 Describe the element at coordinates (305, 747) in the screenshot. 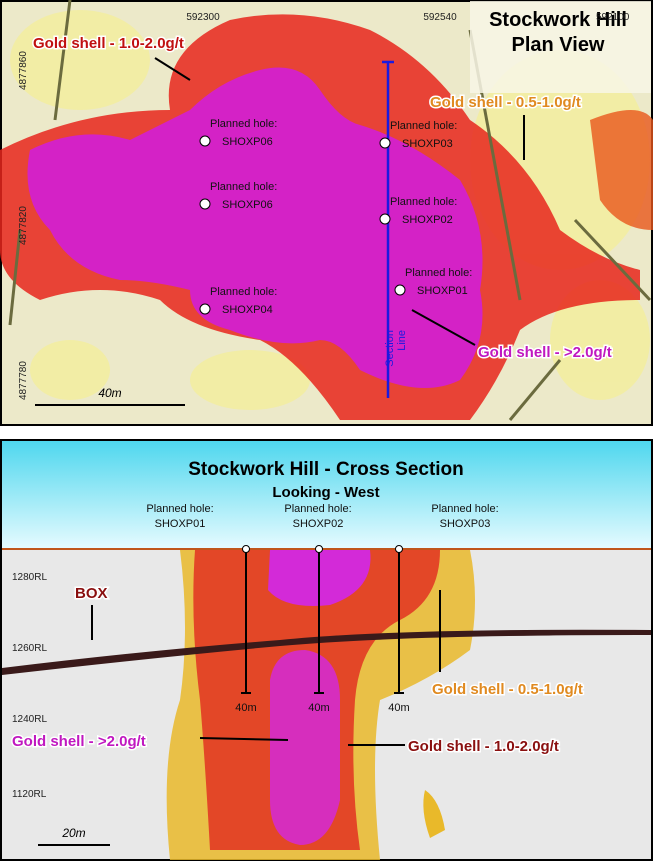

I see `high-grade-shell` at that location.